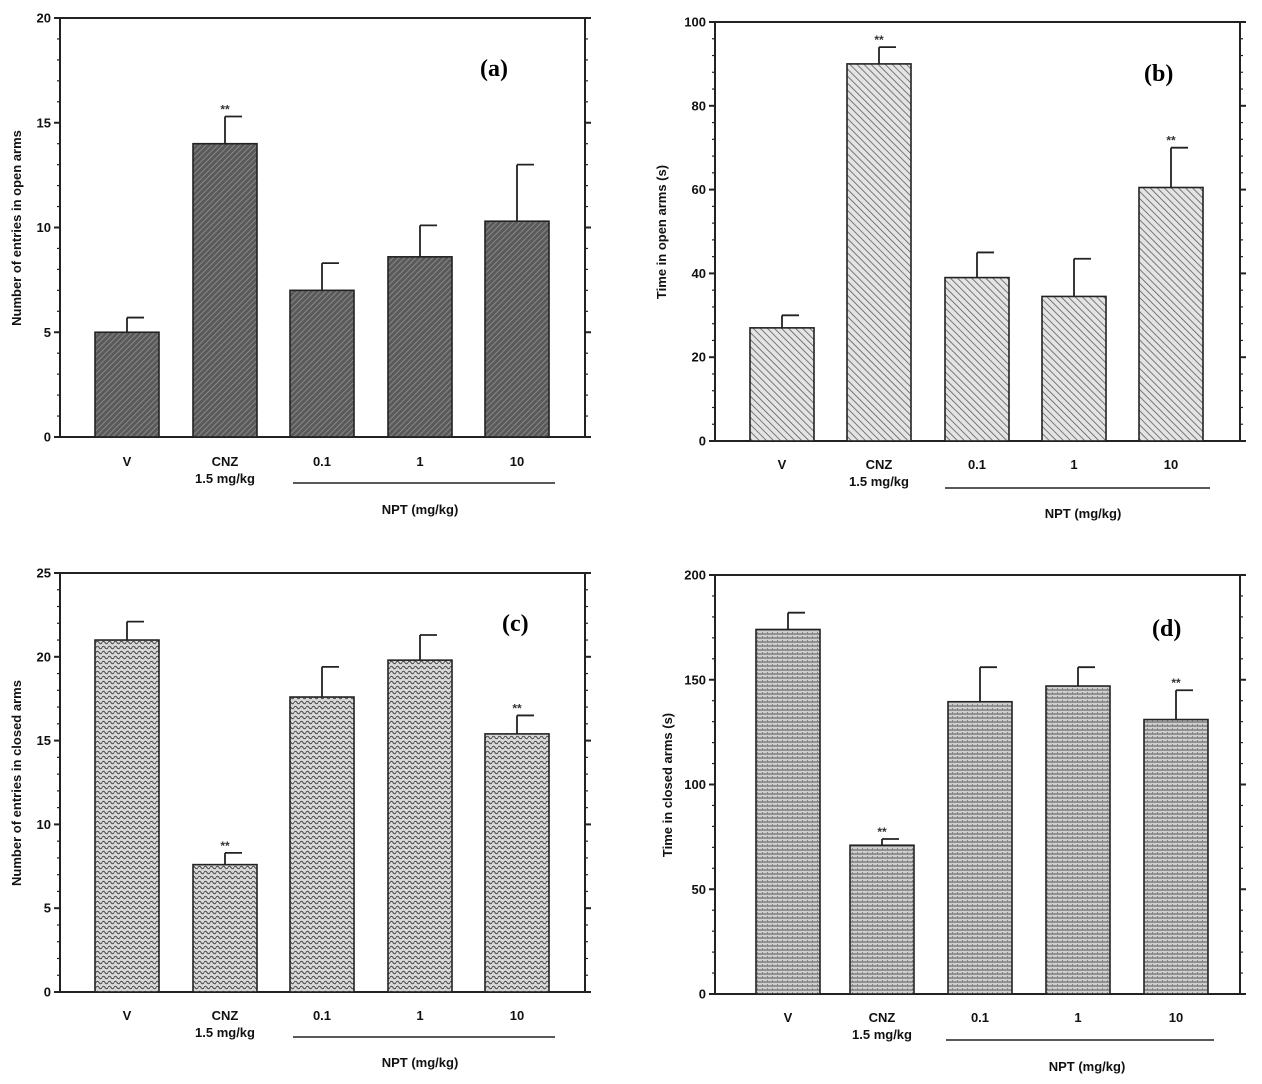 The image size is (1262, 1084). What do you see at coordinates (661, 232) in the screenshot?
I see `panel-b-y-axis-title: Time in open arms (s)` at bounding box center [661, 232].